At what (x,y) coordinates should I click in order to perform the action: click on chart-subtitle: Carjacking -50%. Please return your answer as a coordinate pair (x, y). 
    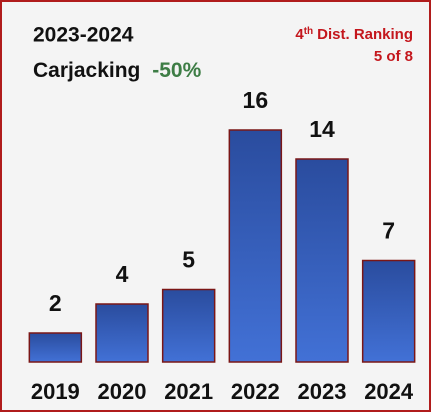
    Looking at the image, I should click on (117, 70).